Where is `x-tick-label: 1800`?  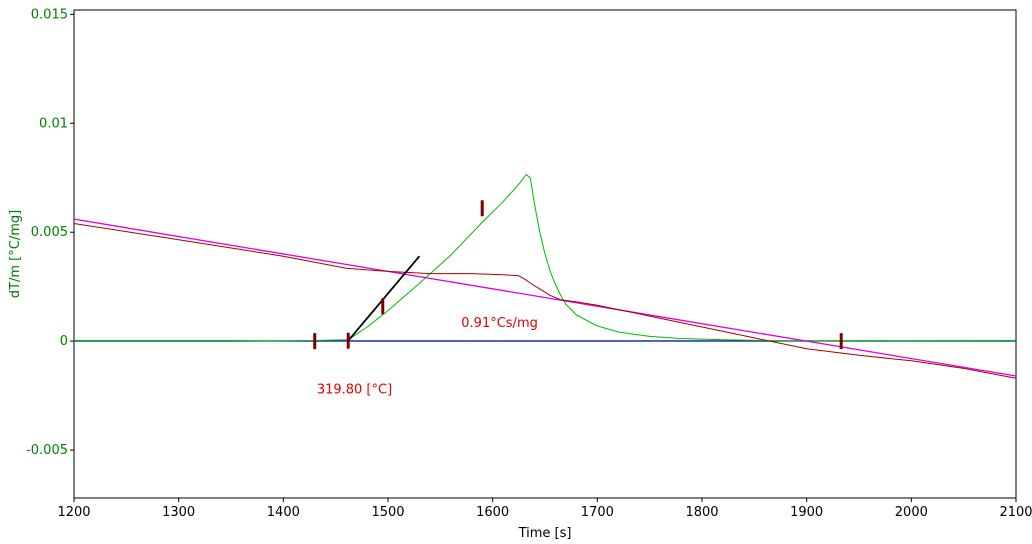
x-tick-label: 1800 is located at coordinates (701, 512).